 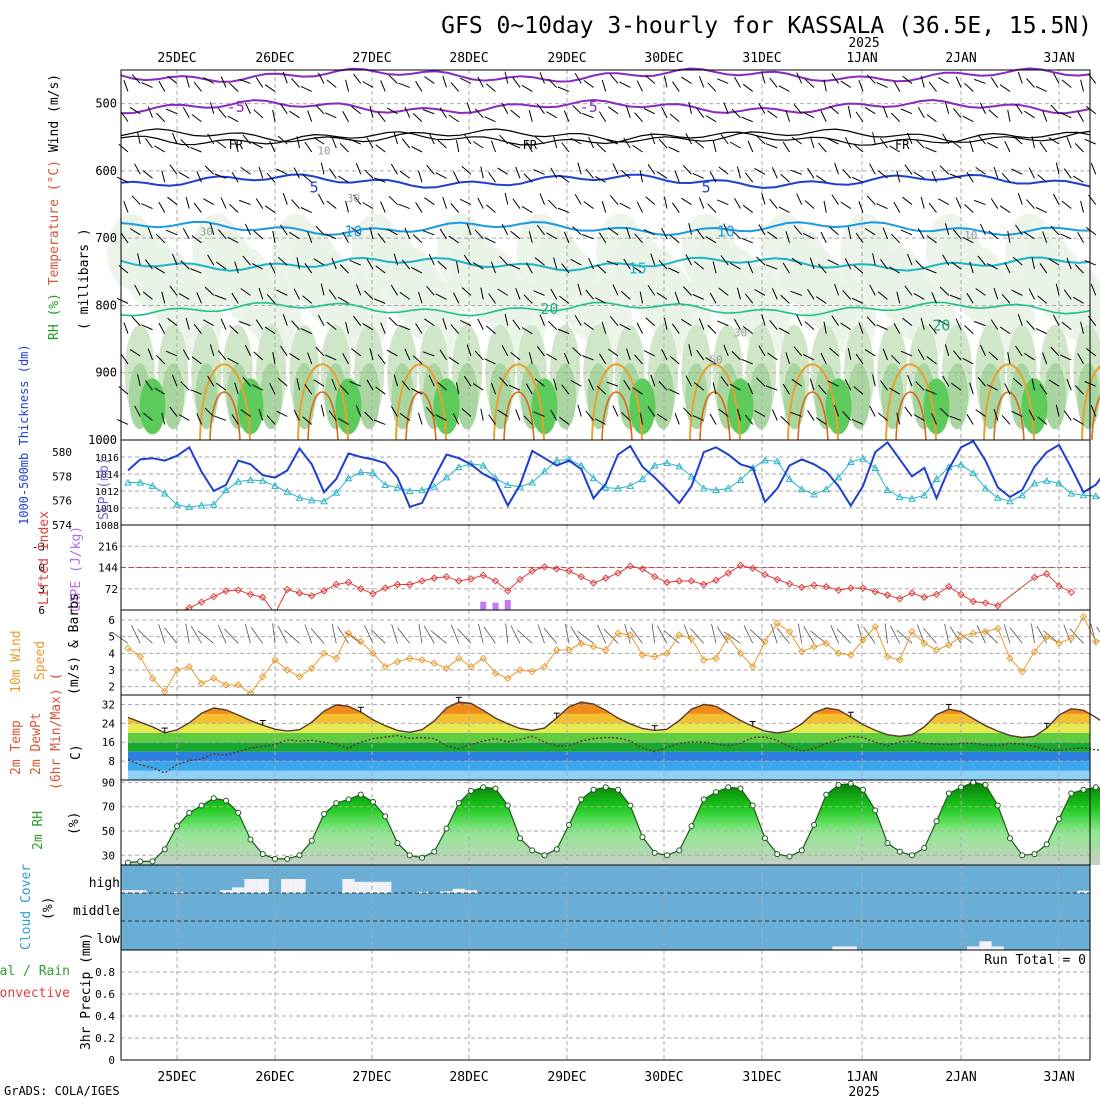 I want to click on precip-tick: 0.6, so click(x=105, y=994).